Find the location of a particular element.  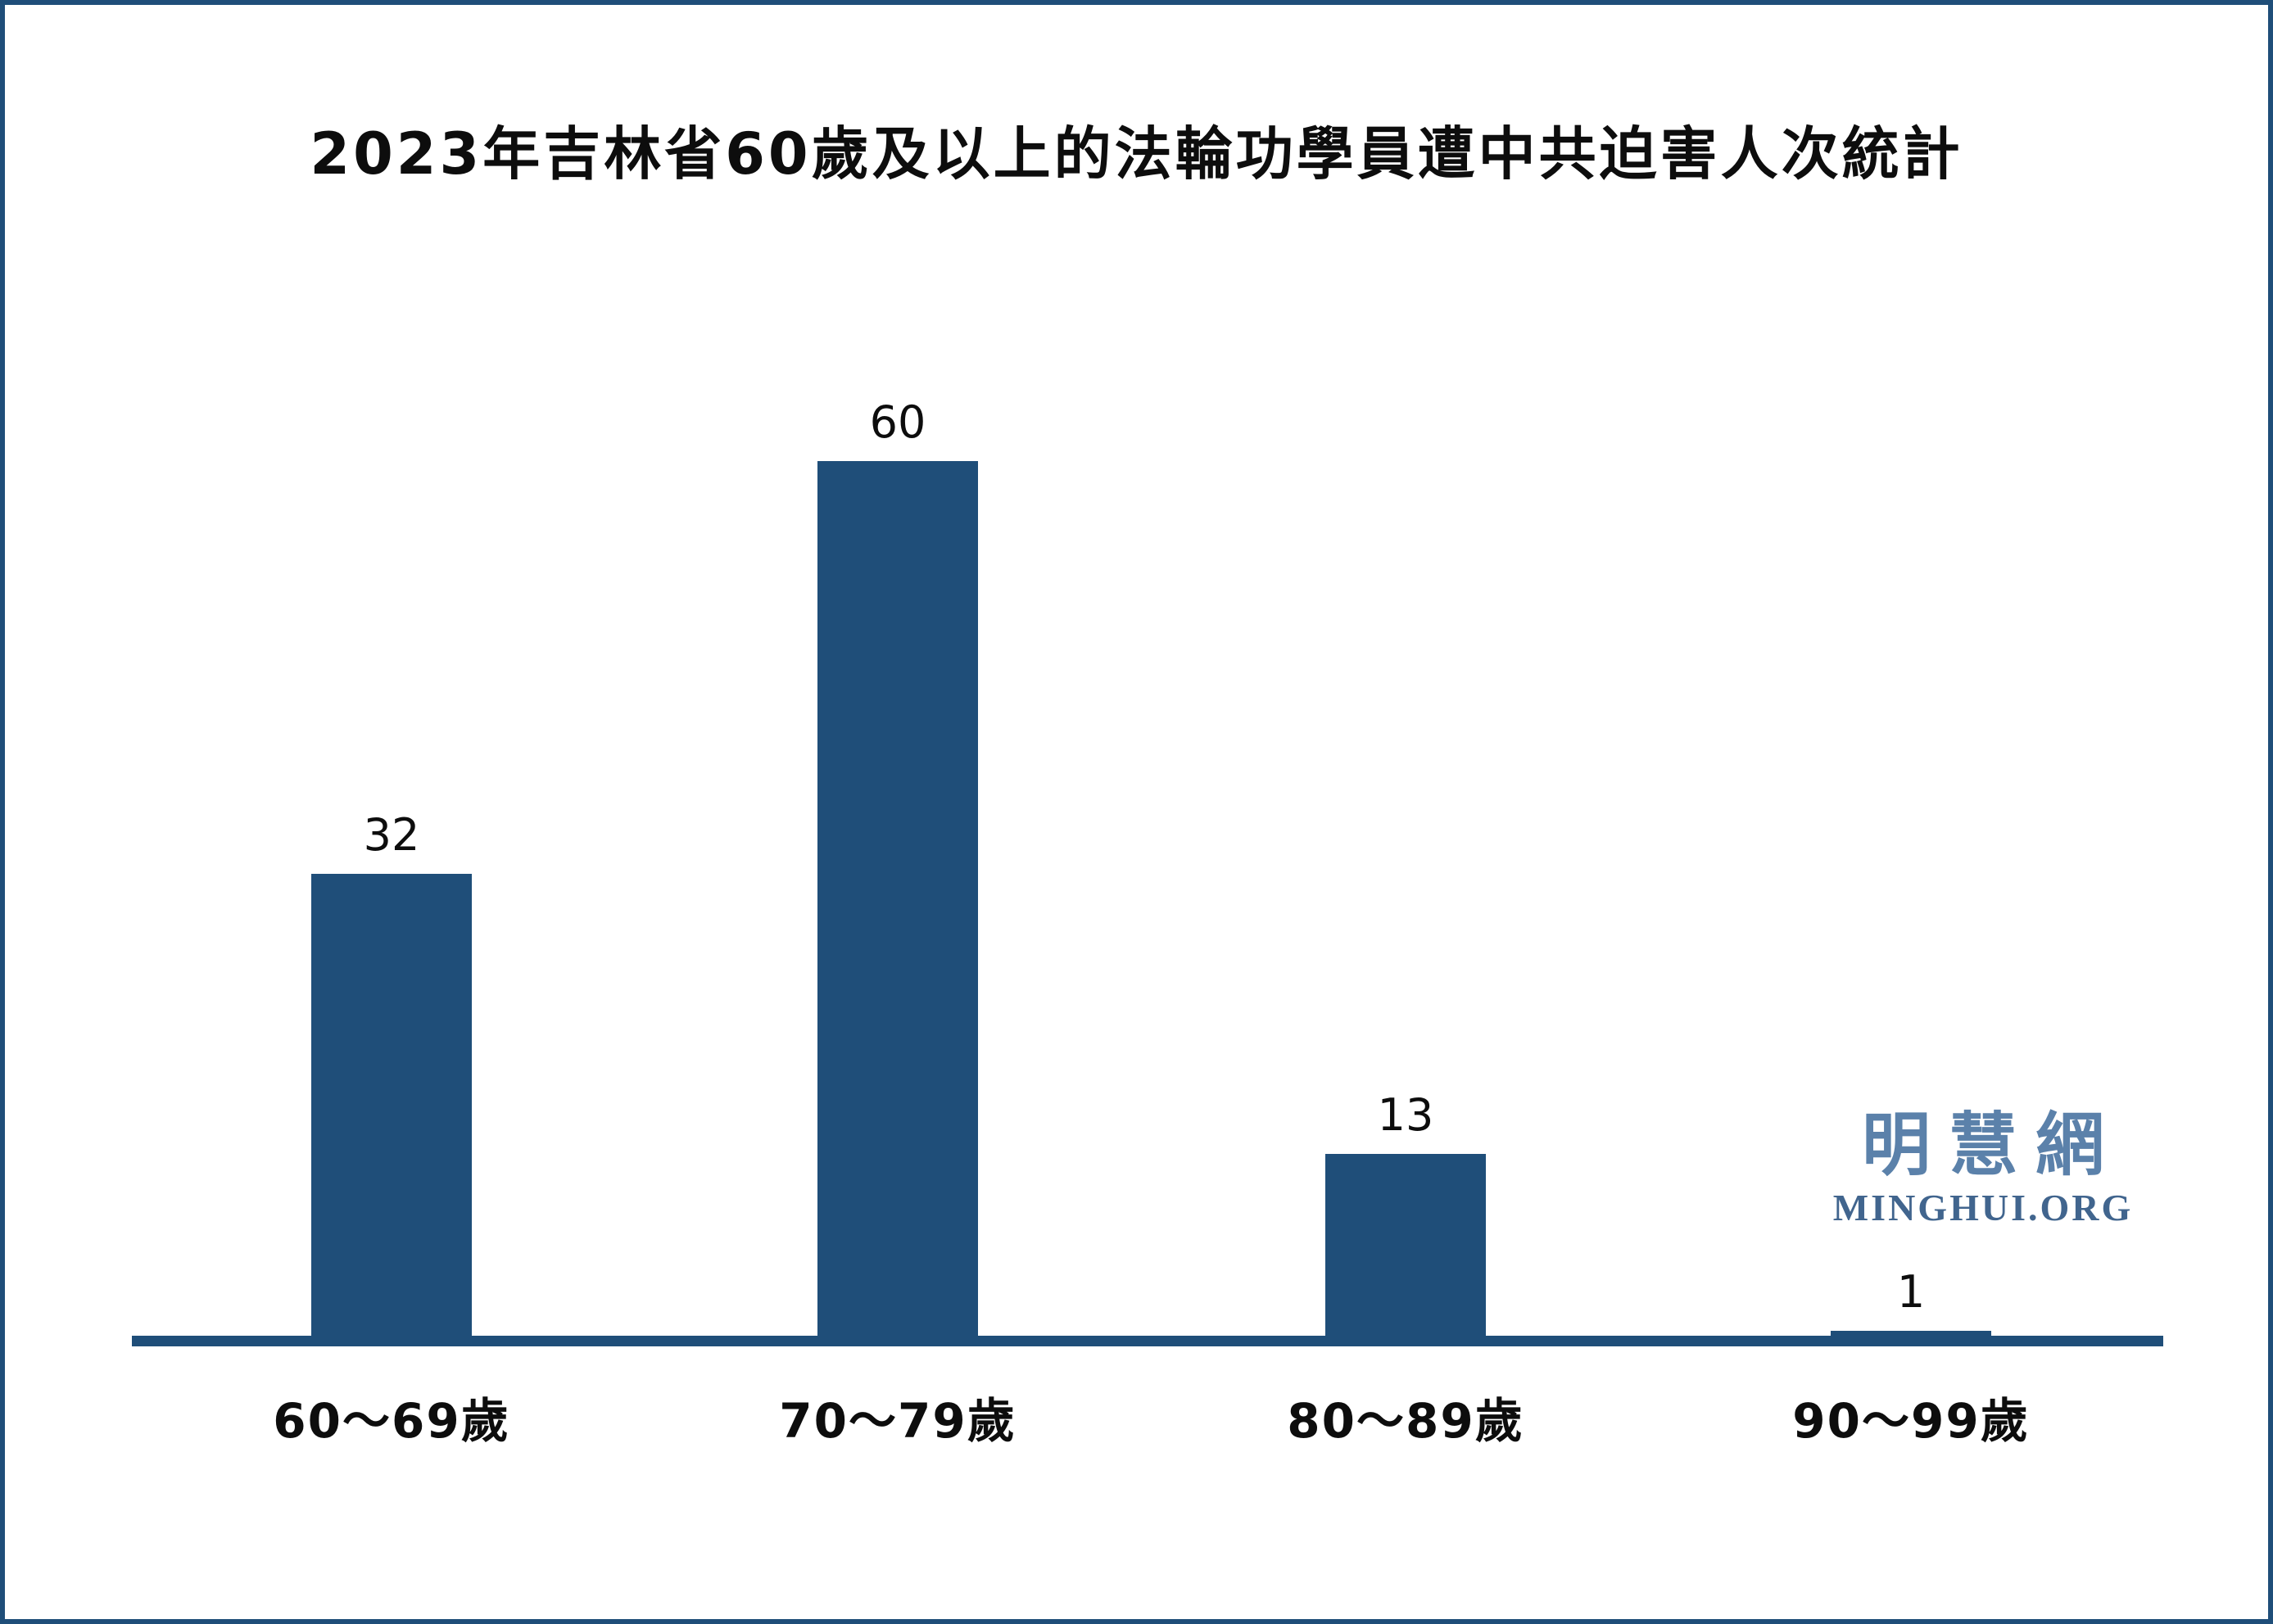

bar-value-70-79: 60 is located at coordinates (897, 422).